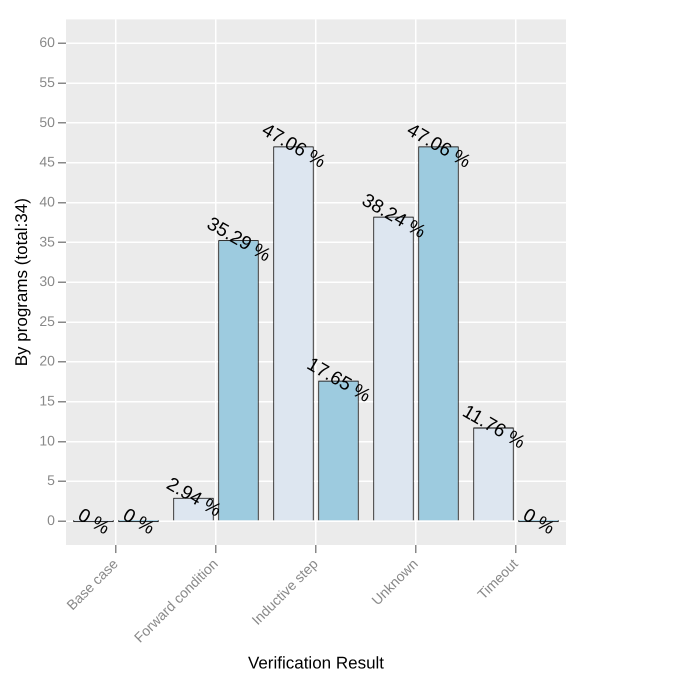 The width and height of the screenshot is (684, 686). Describe the element at coordinates (338, 380) in the screenshot. I see `data-label: 17.65 %` at that location.